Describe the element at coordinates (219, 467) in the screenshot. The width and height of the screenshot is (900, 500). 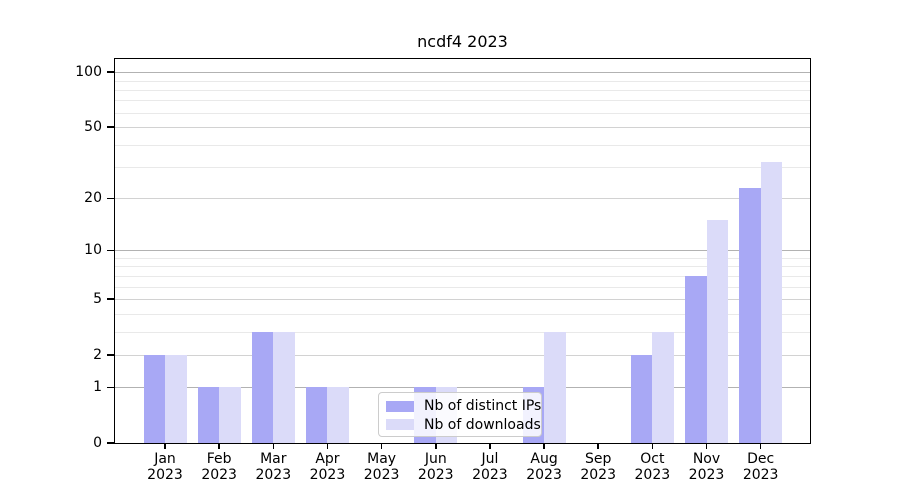
I see `x-tick-label: Feb 2023` at that location.